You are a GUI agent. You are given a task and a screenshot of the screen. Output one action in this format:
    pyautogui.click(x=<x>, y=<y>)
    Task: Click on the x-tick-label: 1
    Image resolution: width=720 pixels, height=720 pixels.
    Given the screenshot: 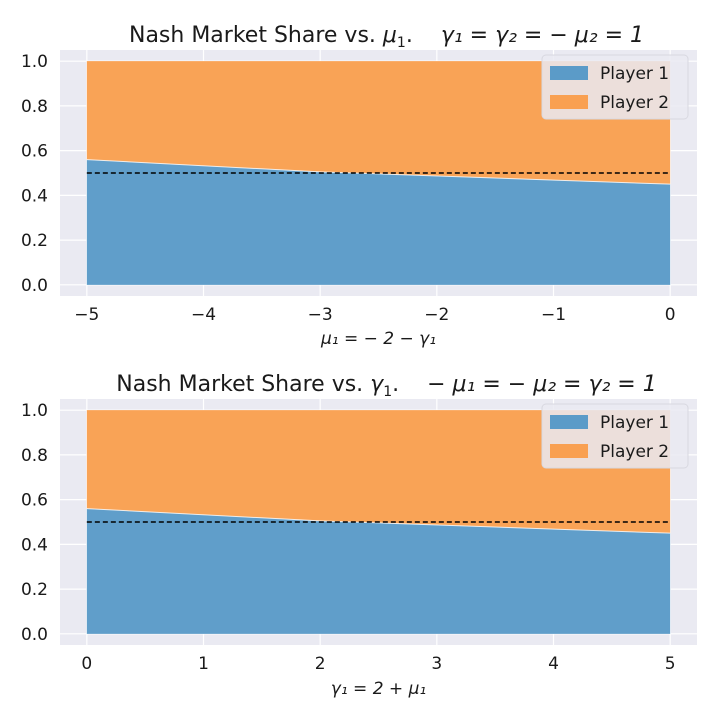 What is the action you would take?
    pyautogui.click(x=203, y=664)
    